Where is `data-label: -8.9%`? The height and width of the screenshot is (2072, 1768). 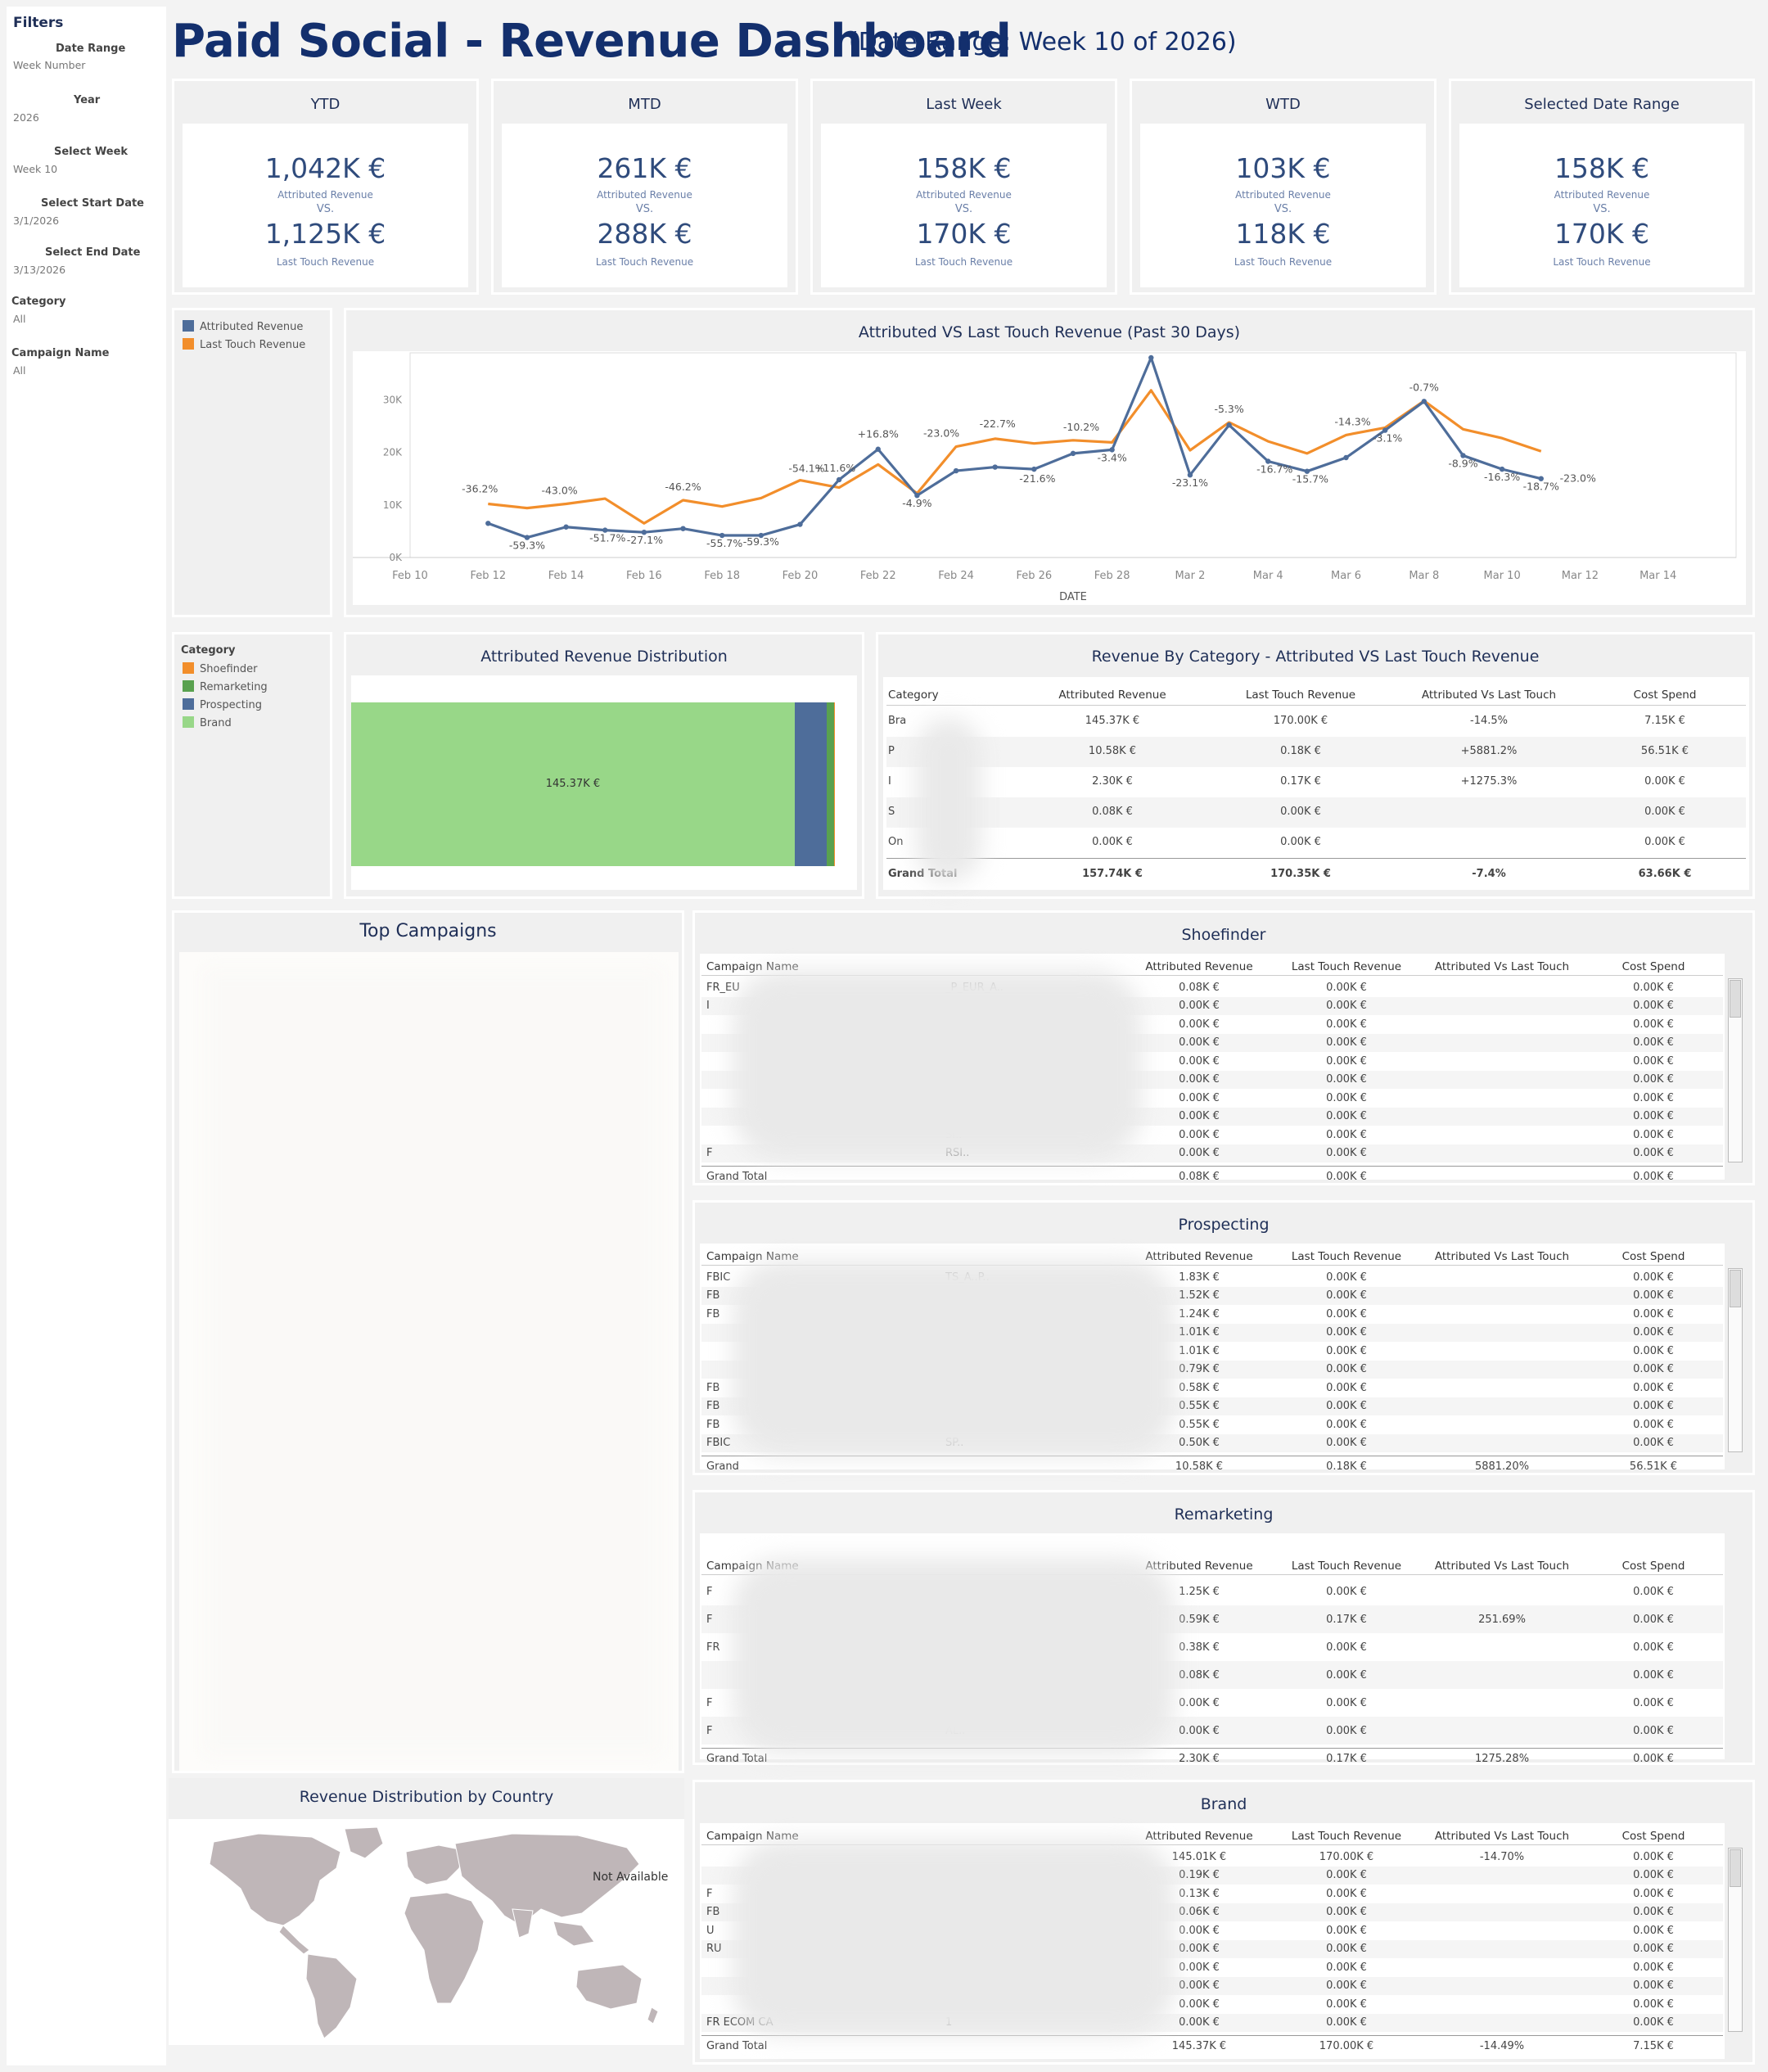 data-label: -8.9% is located at coordinates (1463, 463).